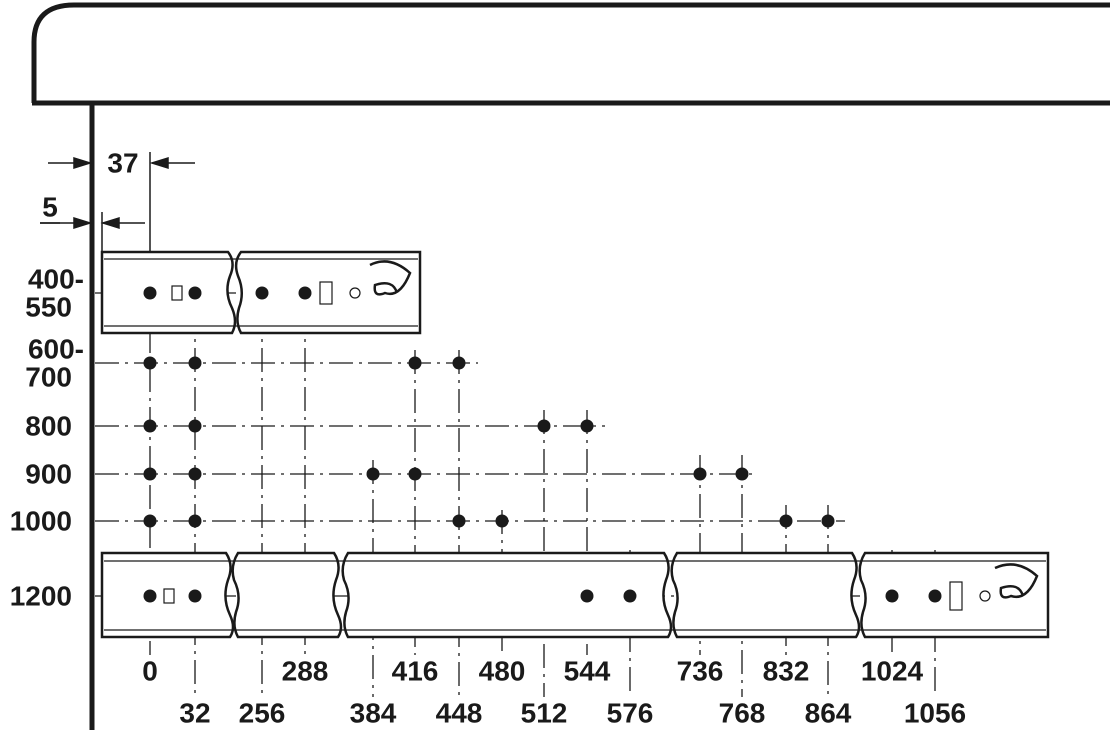 The image size is (1110, 730). Describe the element at coordinates (742, 712) in the screenshot. I see `column-label: 768` at that location.